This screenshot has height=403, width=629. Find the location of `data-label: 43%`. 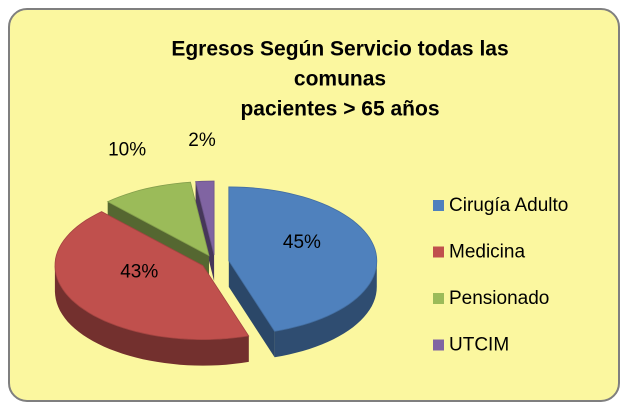

data-label: 43% is located at coordinates (139, 271).